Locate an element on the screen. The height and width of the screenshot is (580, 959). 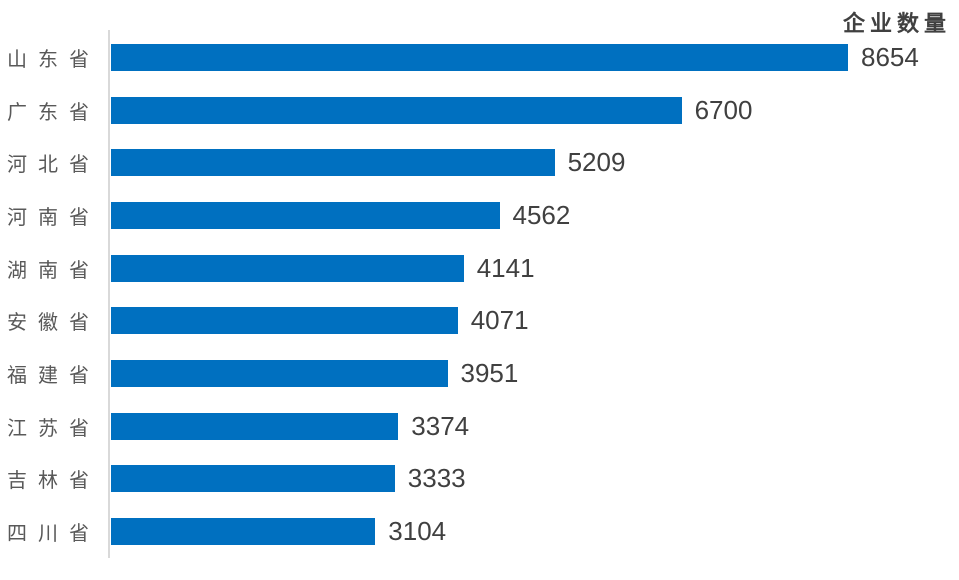
category-label: 吉林省 is located at coordinates (53, 481).